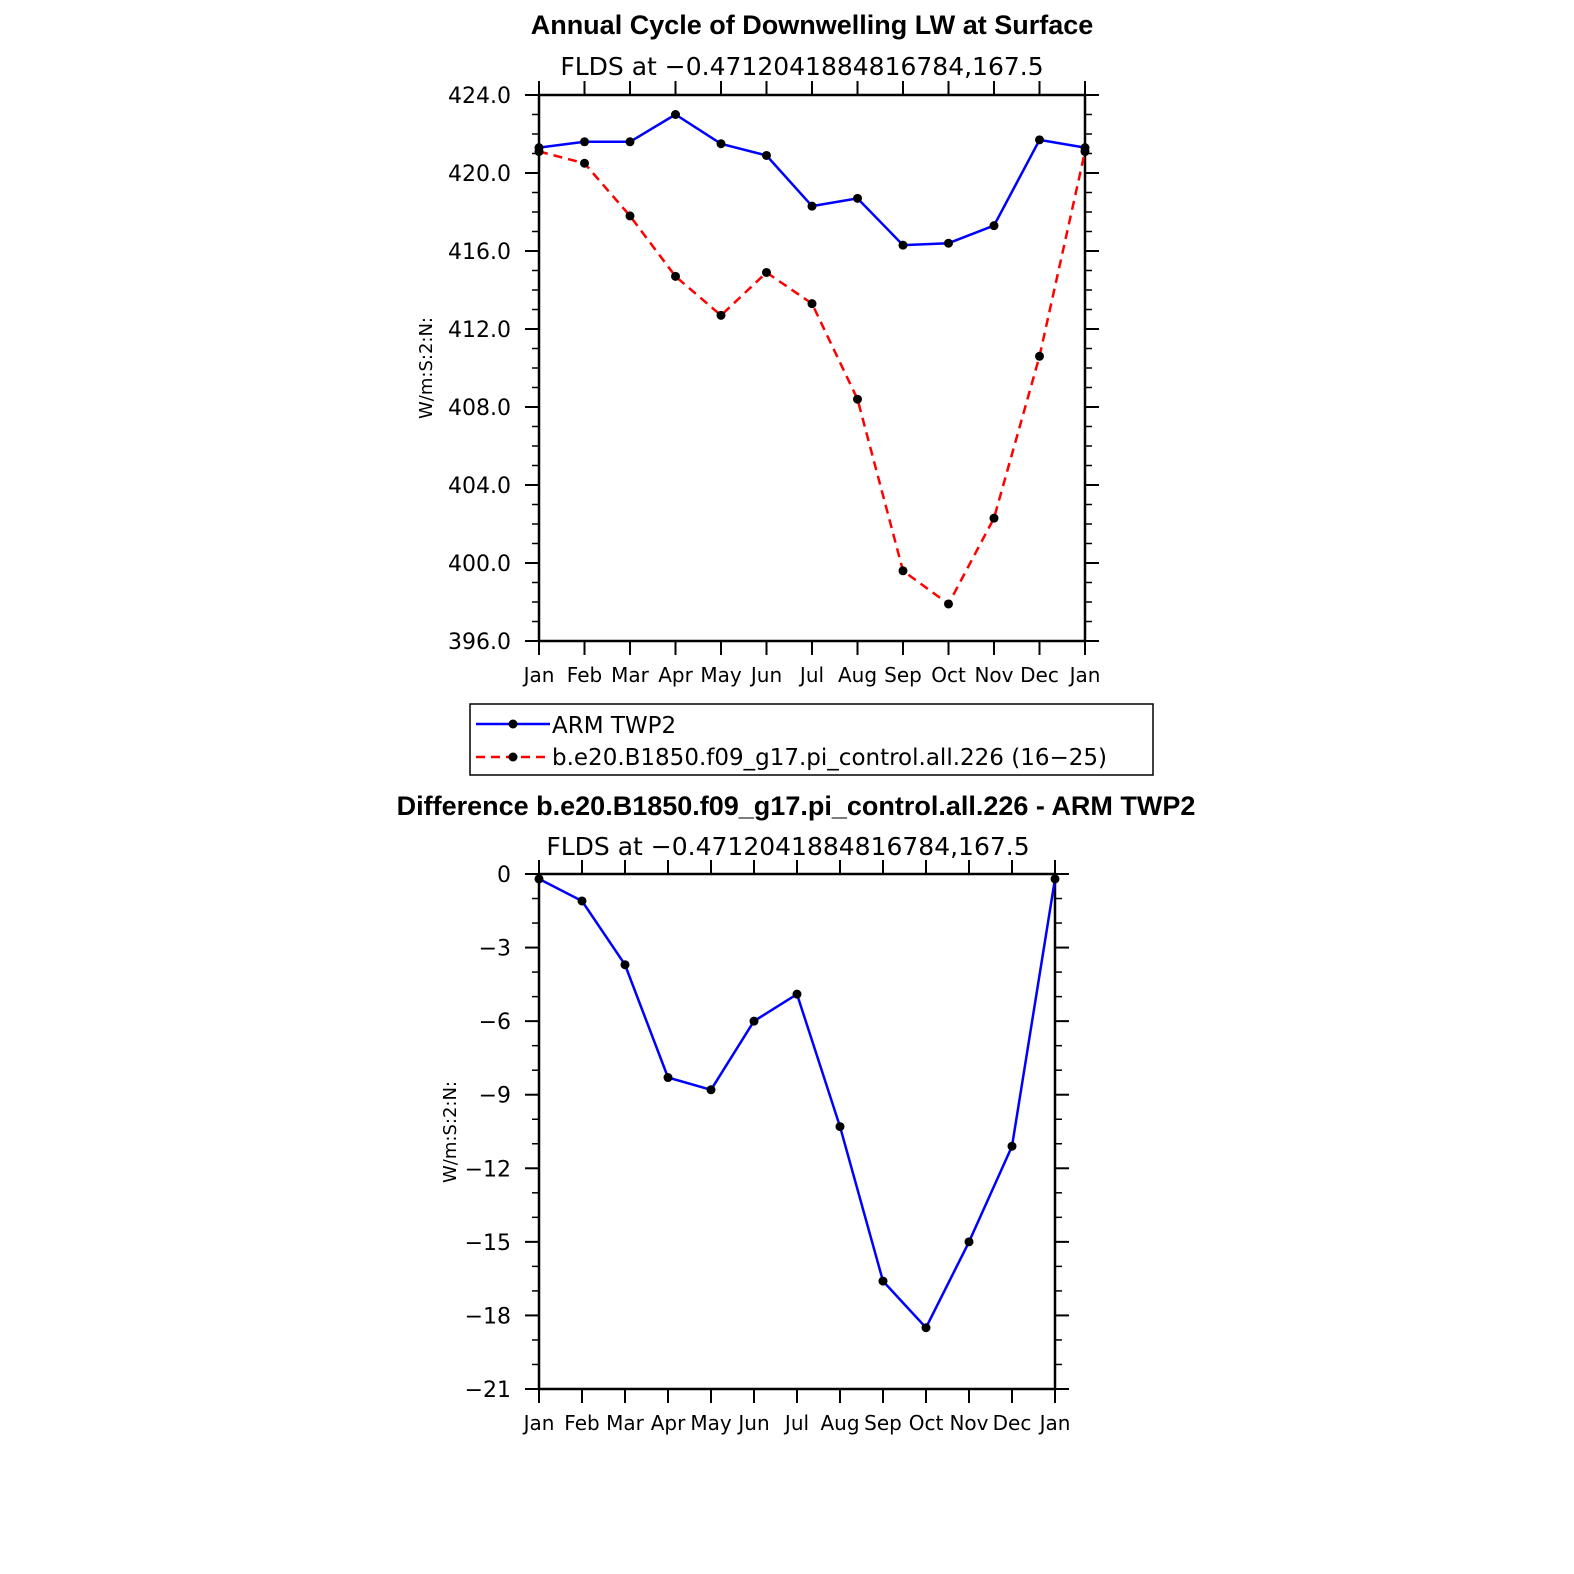  Describe the element at coordinates (495, 949) in the screenshot. I see `y-tick-label: −3` at that location.